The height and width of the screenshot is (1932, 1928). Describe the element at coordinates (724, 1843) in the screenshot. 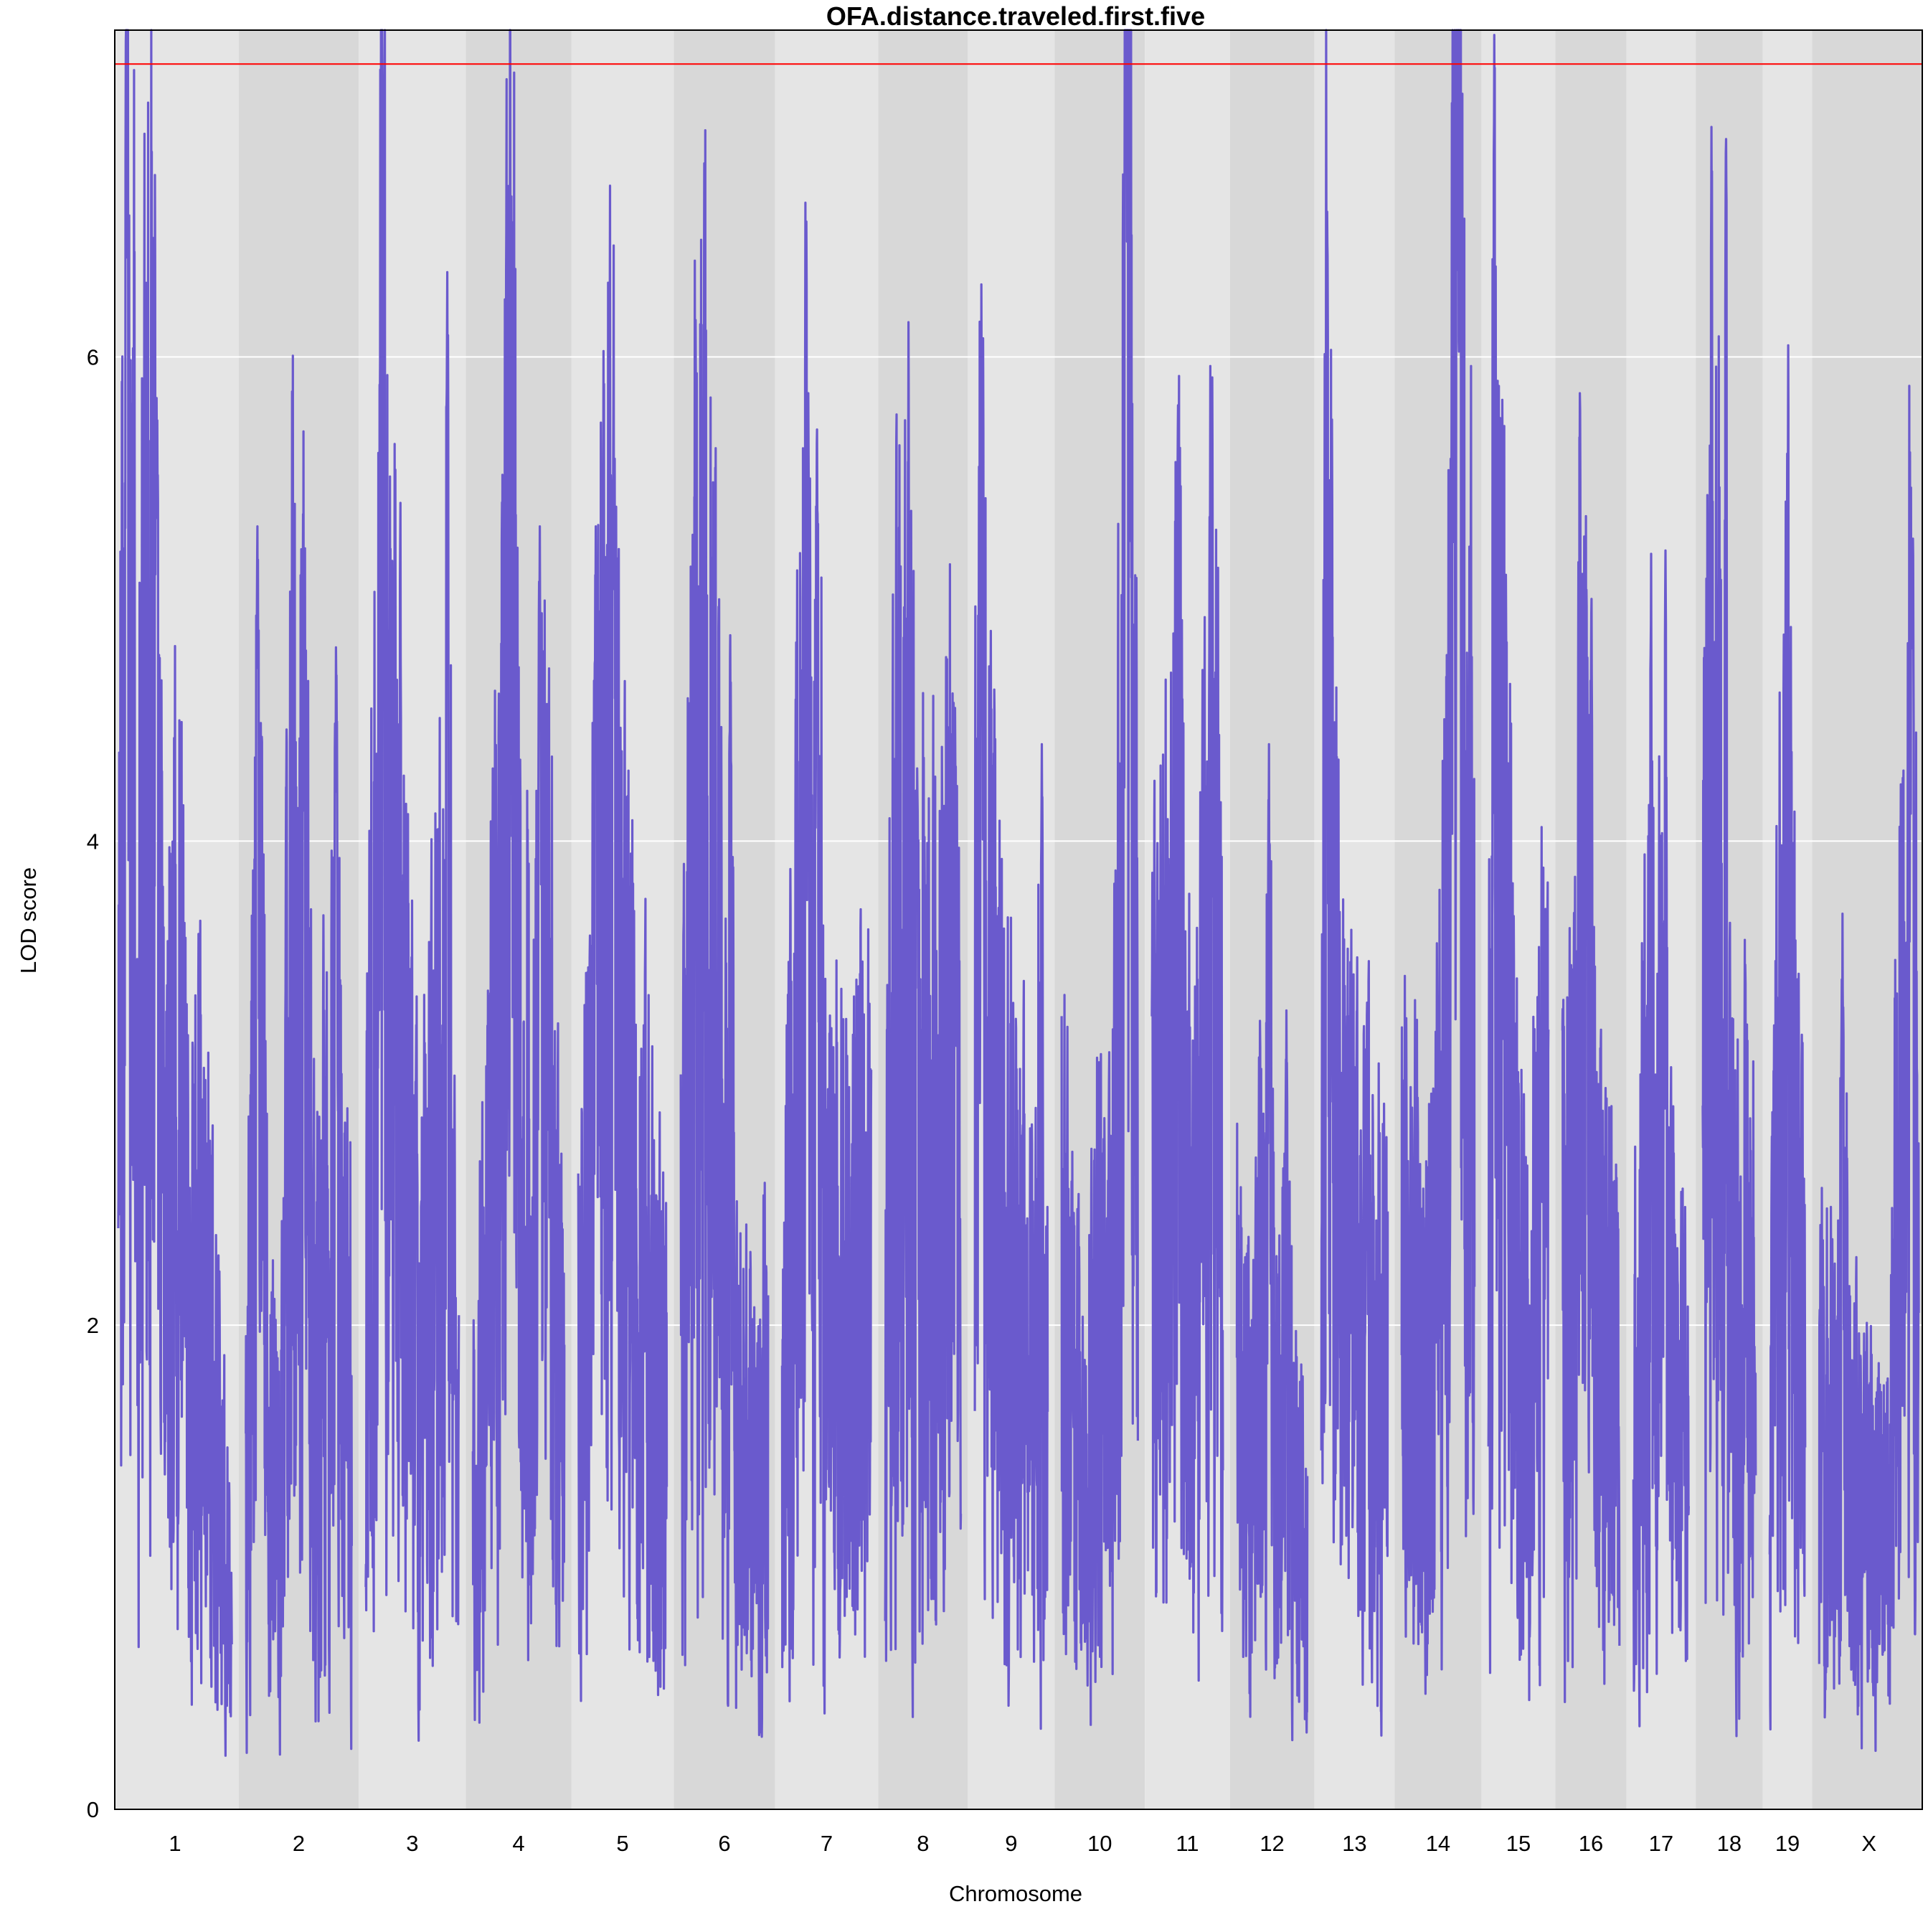

I see `x-tick-label: 6` at that location.